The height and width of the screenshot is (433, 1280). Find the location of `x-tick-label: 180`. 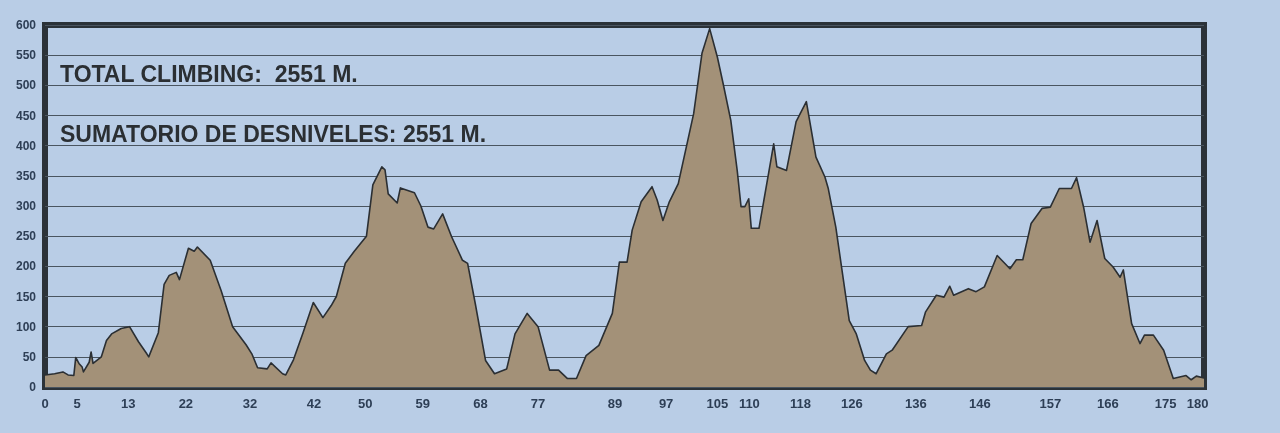

x-tick-label: 180 is located at coordinates (1197, 403).